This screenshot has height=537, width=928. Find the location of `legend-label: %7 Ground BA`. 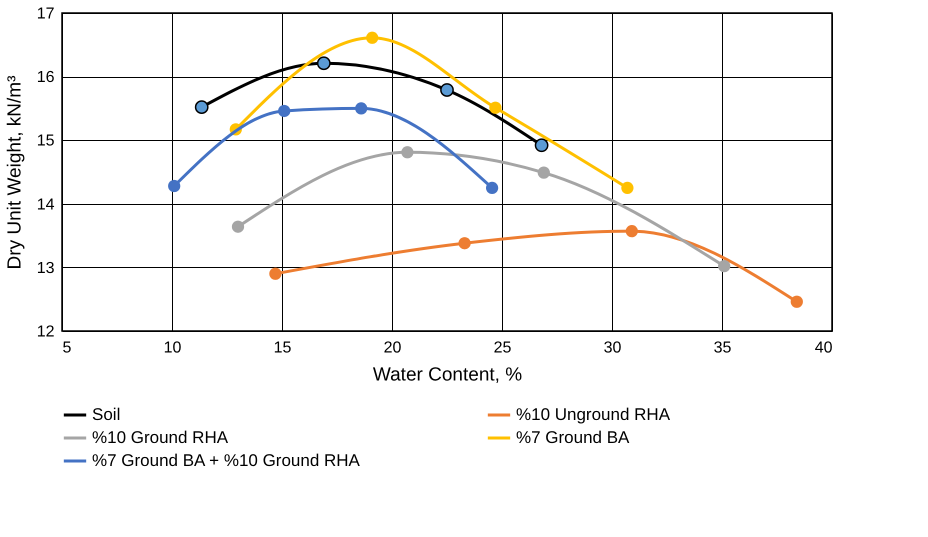

legend-label: %7 Ground BA is located at coordinates (573, 437).